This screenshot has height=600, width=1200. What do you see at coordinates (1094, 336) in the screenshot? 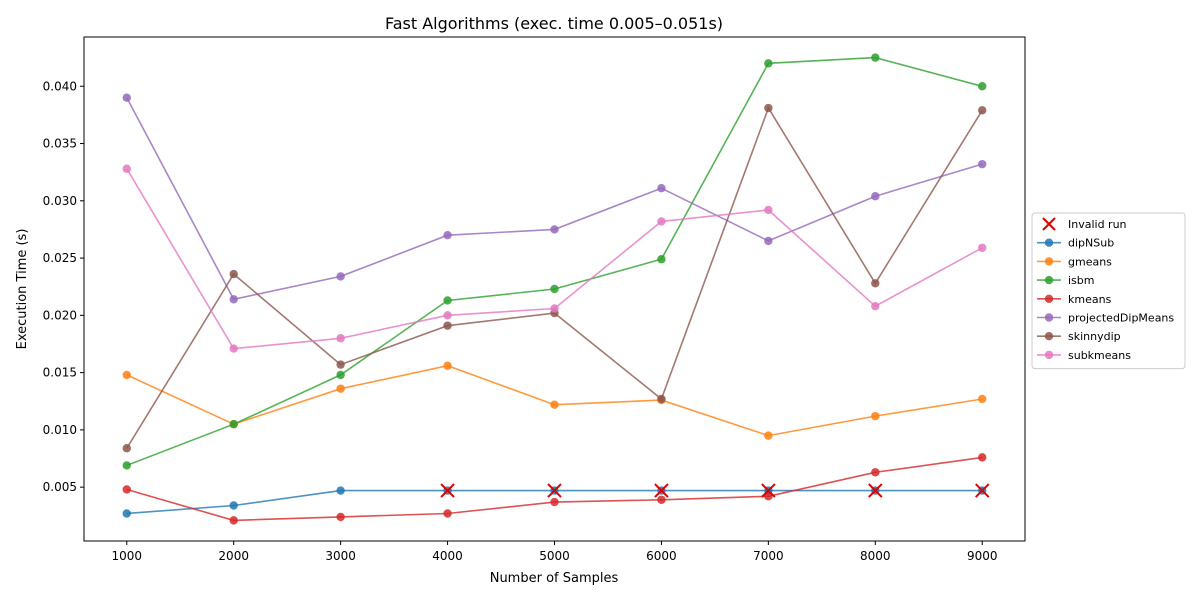
I see `legend-label: skinnydip` at bounding box center [1094, 336].